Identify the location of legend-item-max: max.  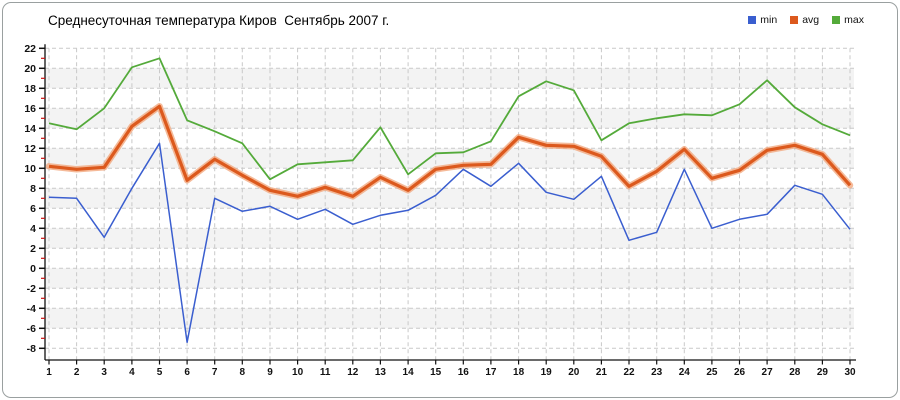
(848, 20).